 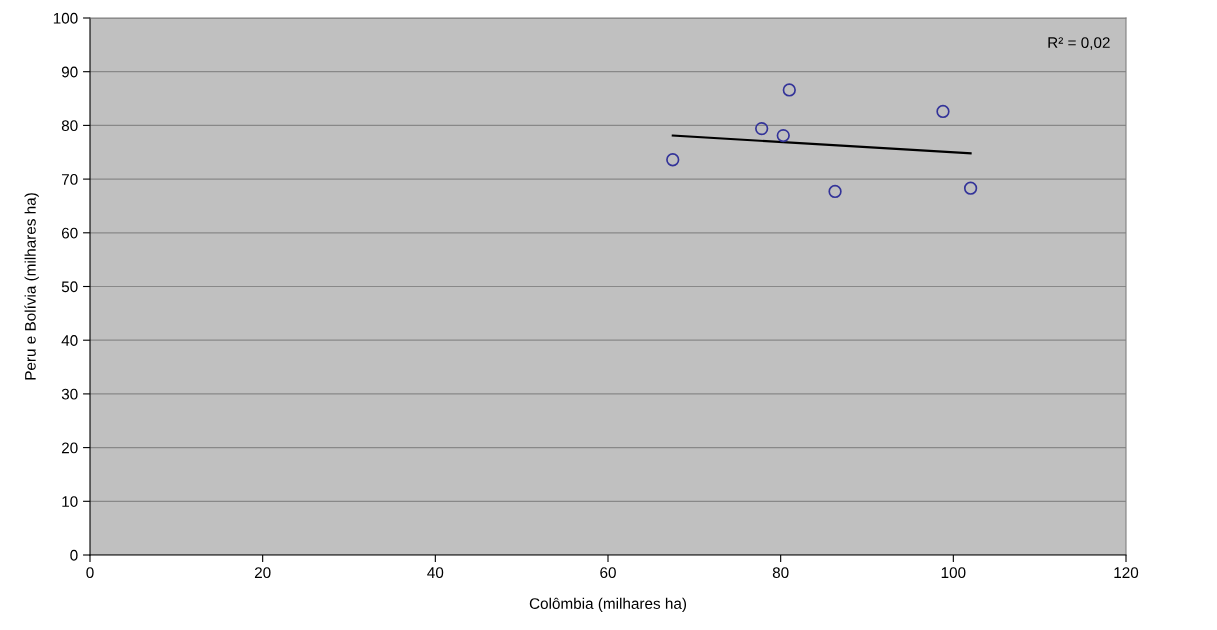 What do you see at coordinates (74, 555) in the screenshot?
I see `y-tick-label: 0` at bounding box center [74, 555].